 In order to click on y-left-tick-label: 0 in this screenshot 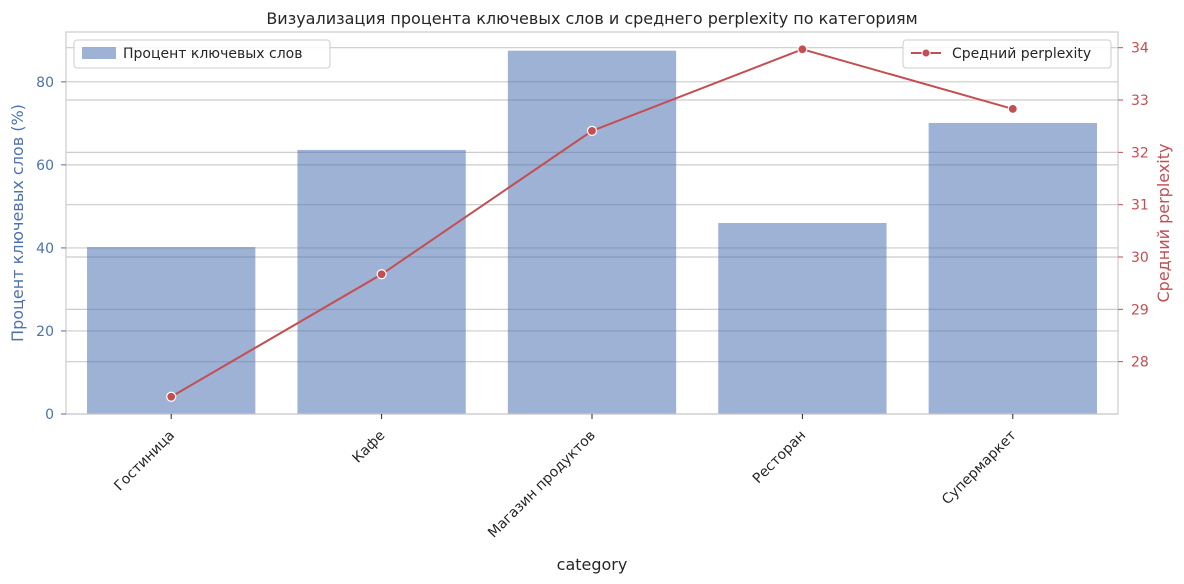, I will do `click(49, 415)`.